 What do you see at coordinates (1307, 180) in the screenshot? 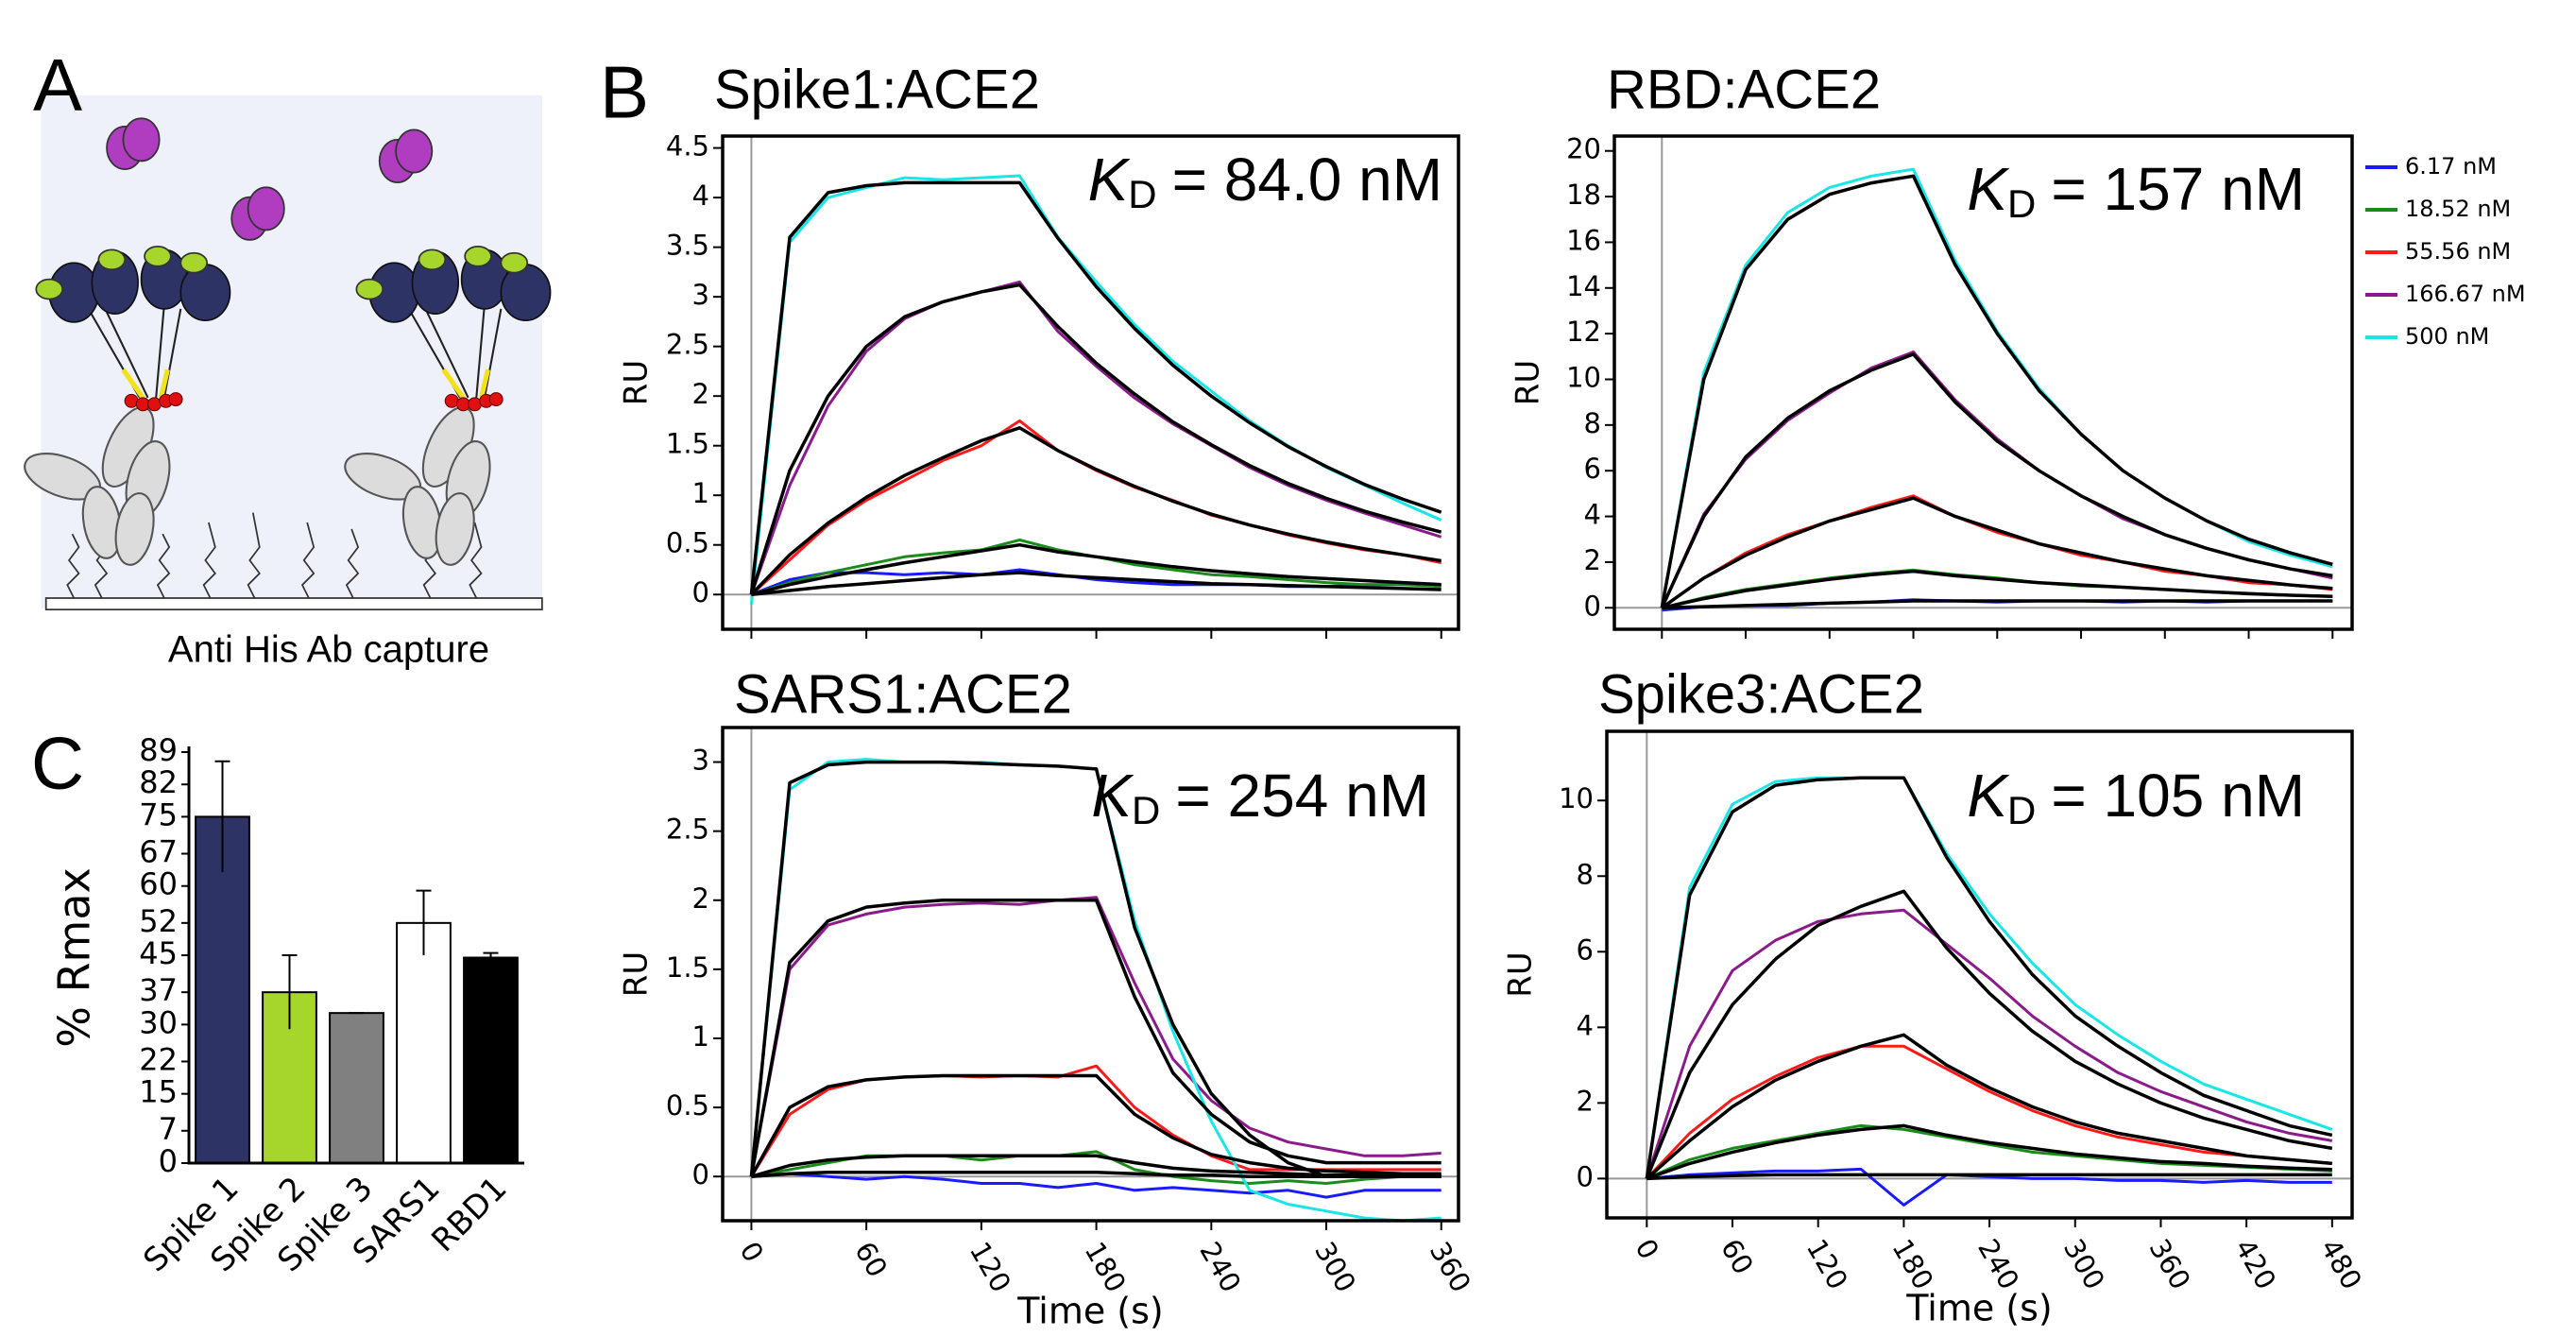
I see `kd-value: = 84.0 nM` at bounding box center [1307, 180].